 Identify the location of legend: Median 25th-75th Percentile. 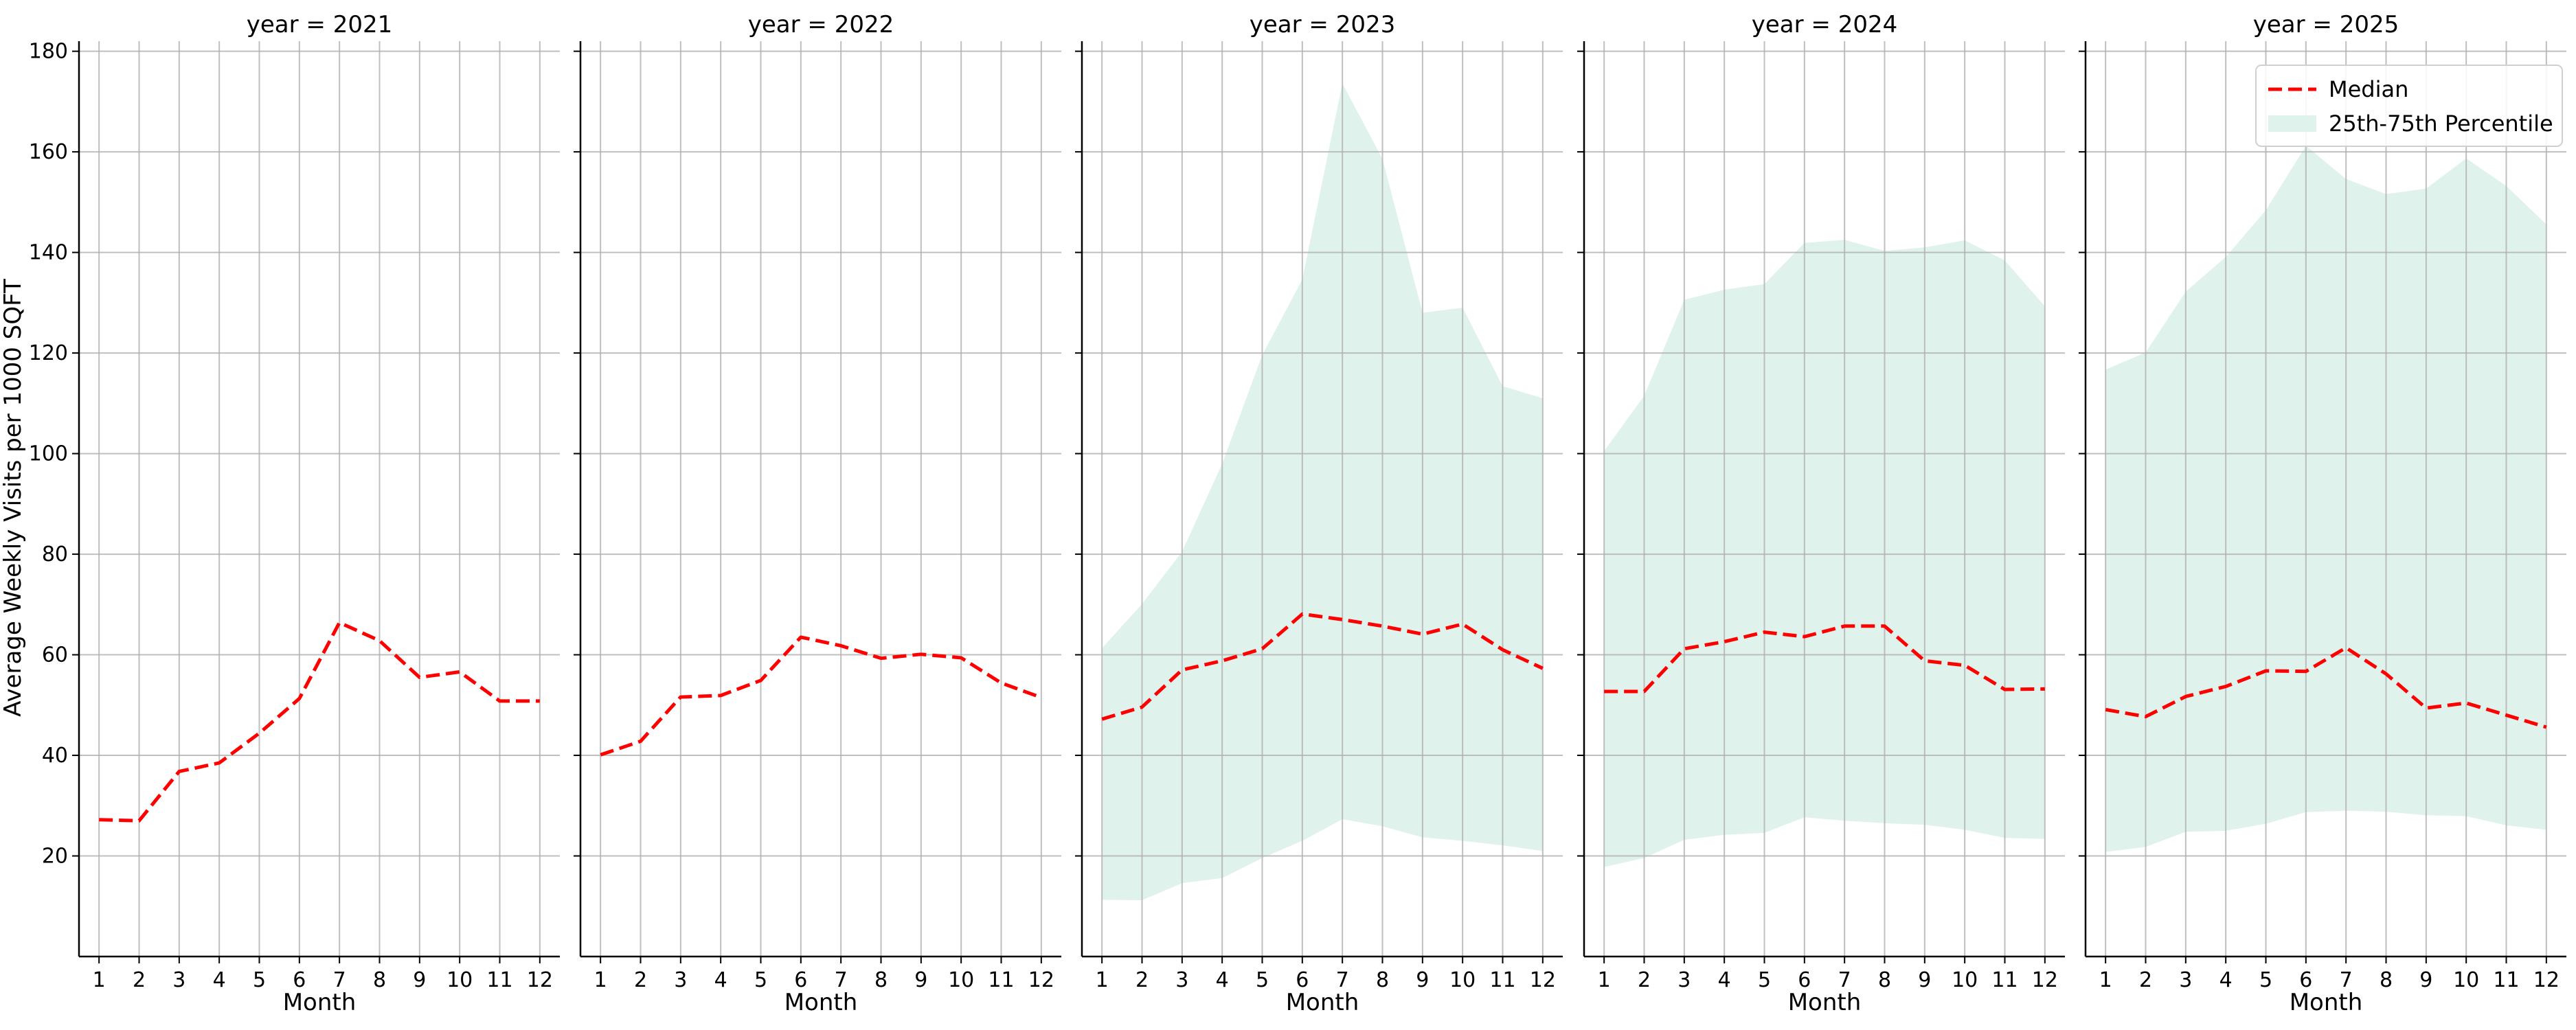
(2409, 106).